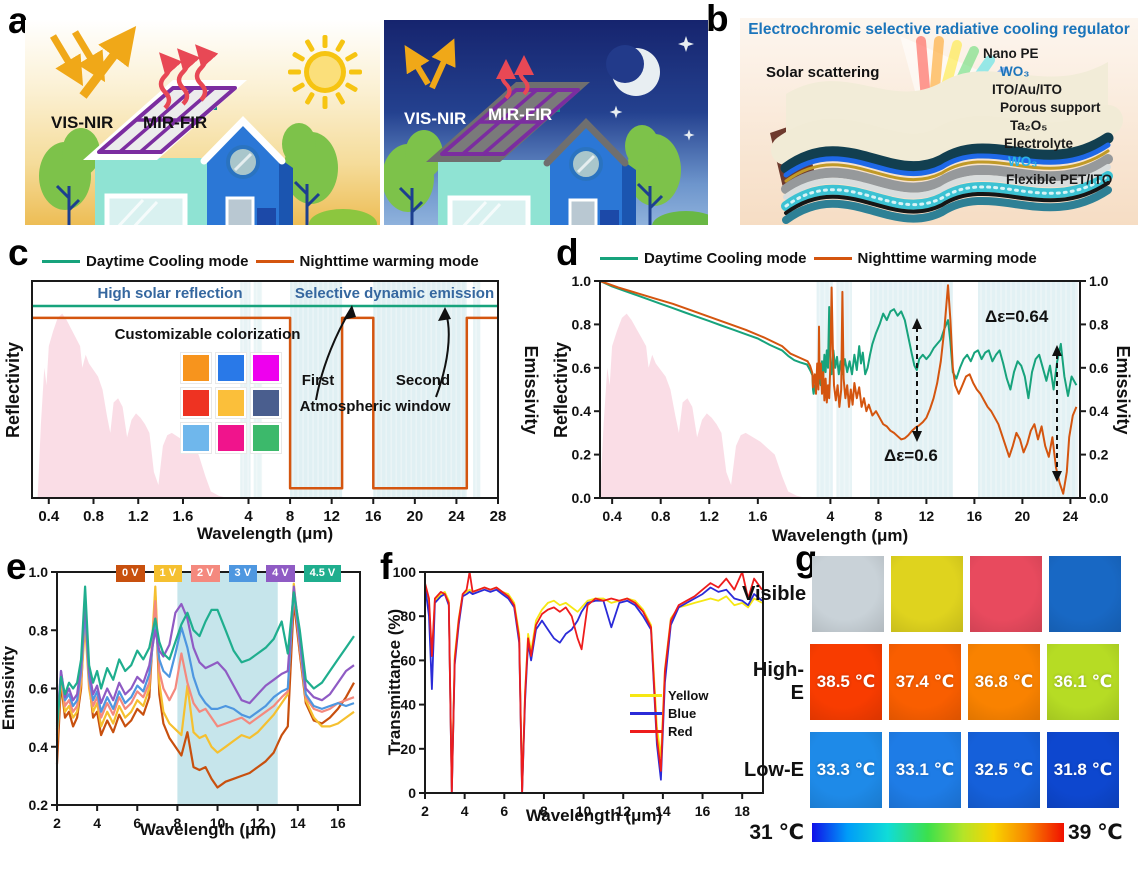 This screenshot has width=1138, height=873. I want to click on series-Nighttime warming mode, so click(265, 403).